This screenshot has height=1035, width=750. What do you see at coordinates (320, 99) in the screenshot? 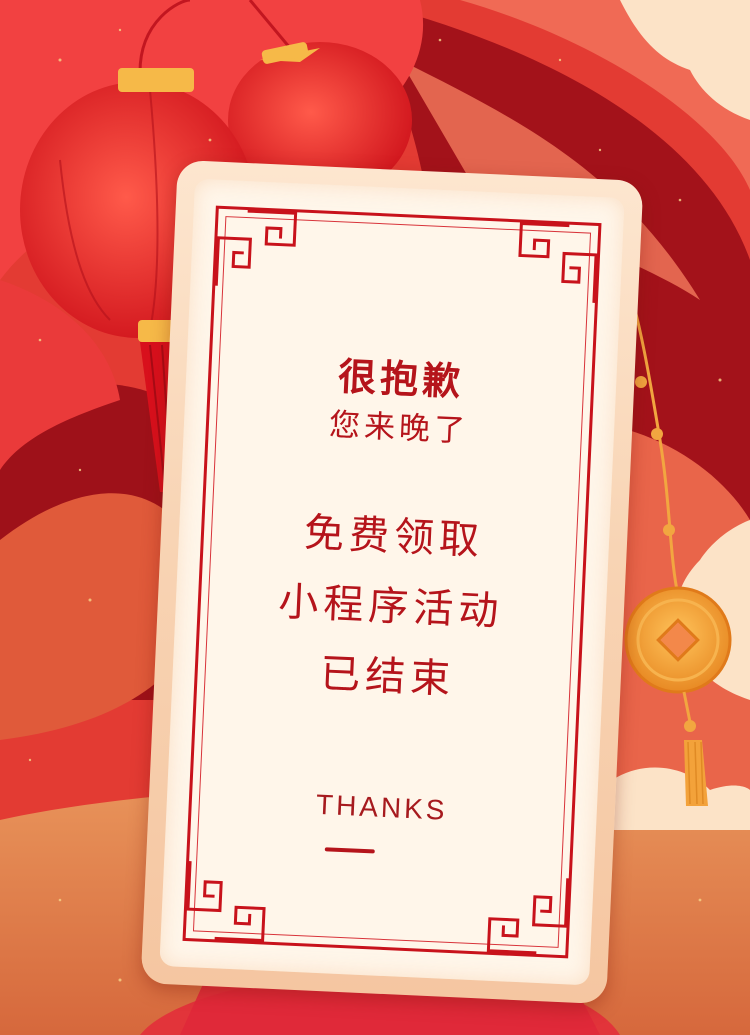
I see `lantern-icon` at bounding box center [320, 99].